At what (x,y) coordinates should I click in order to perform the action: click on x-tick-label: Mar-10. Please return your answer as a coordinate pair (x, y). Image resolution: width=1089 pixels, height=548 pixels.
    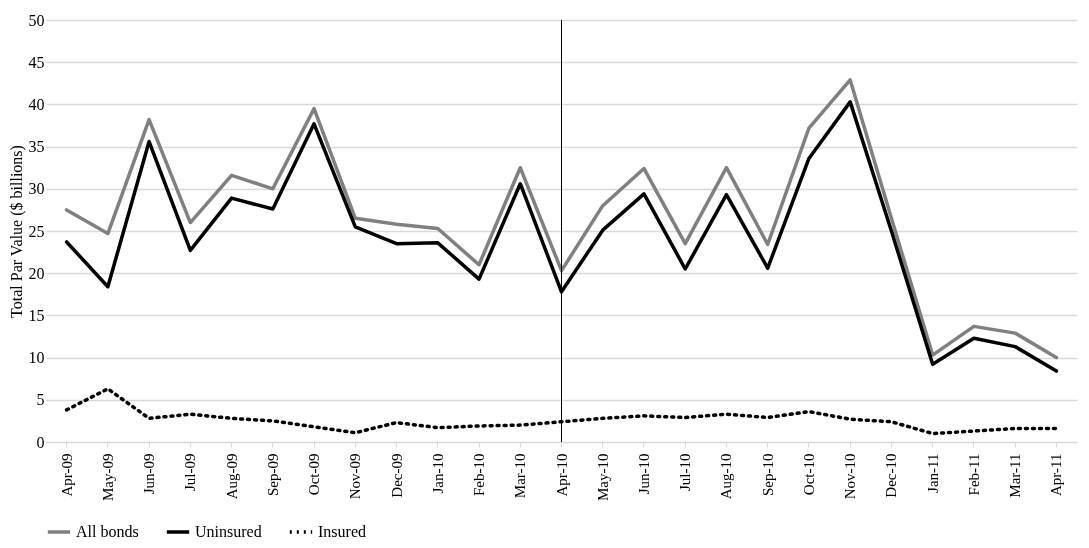
    Looking at the image, I should click on (520, 476).